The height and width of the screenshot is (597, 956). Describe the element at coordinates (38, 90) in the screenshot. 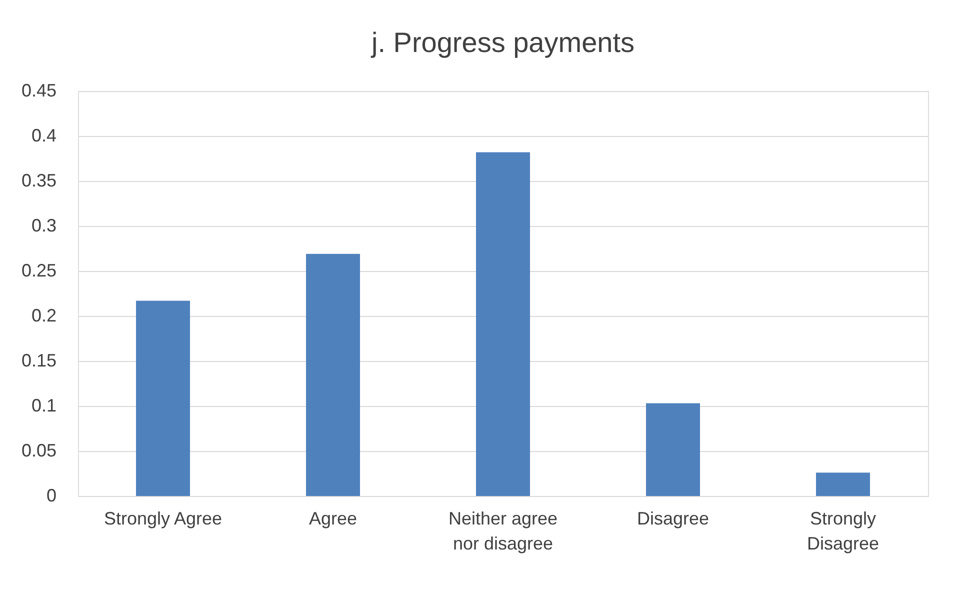

I see `y-tick-label: 0.45` at that location.